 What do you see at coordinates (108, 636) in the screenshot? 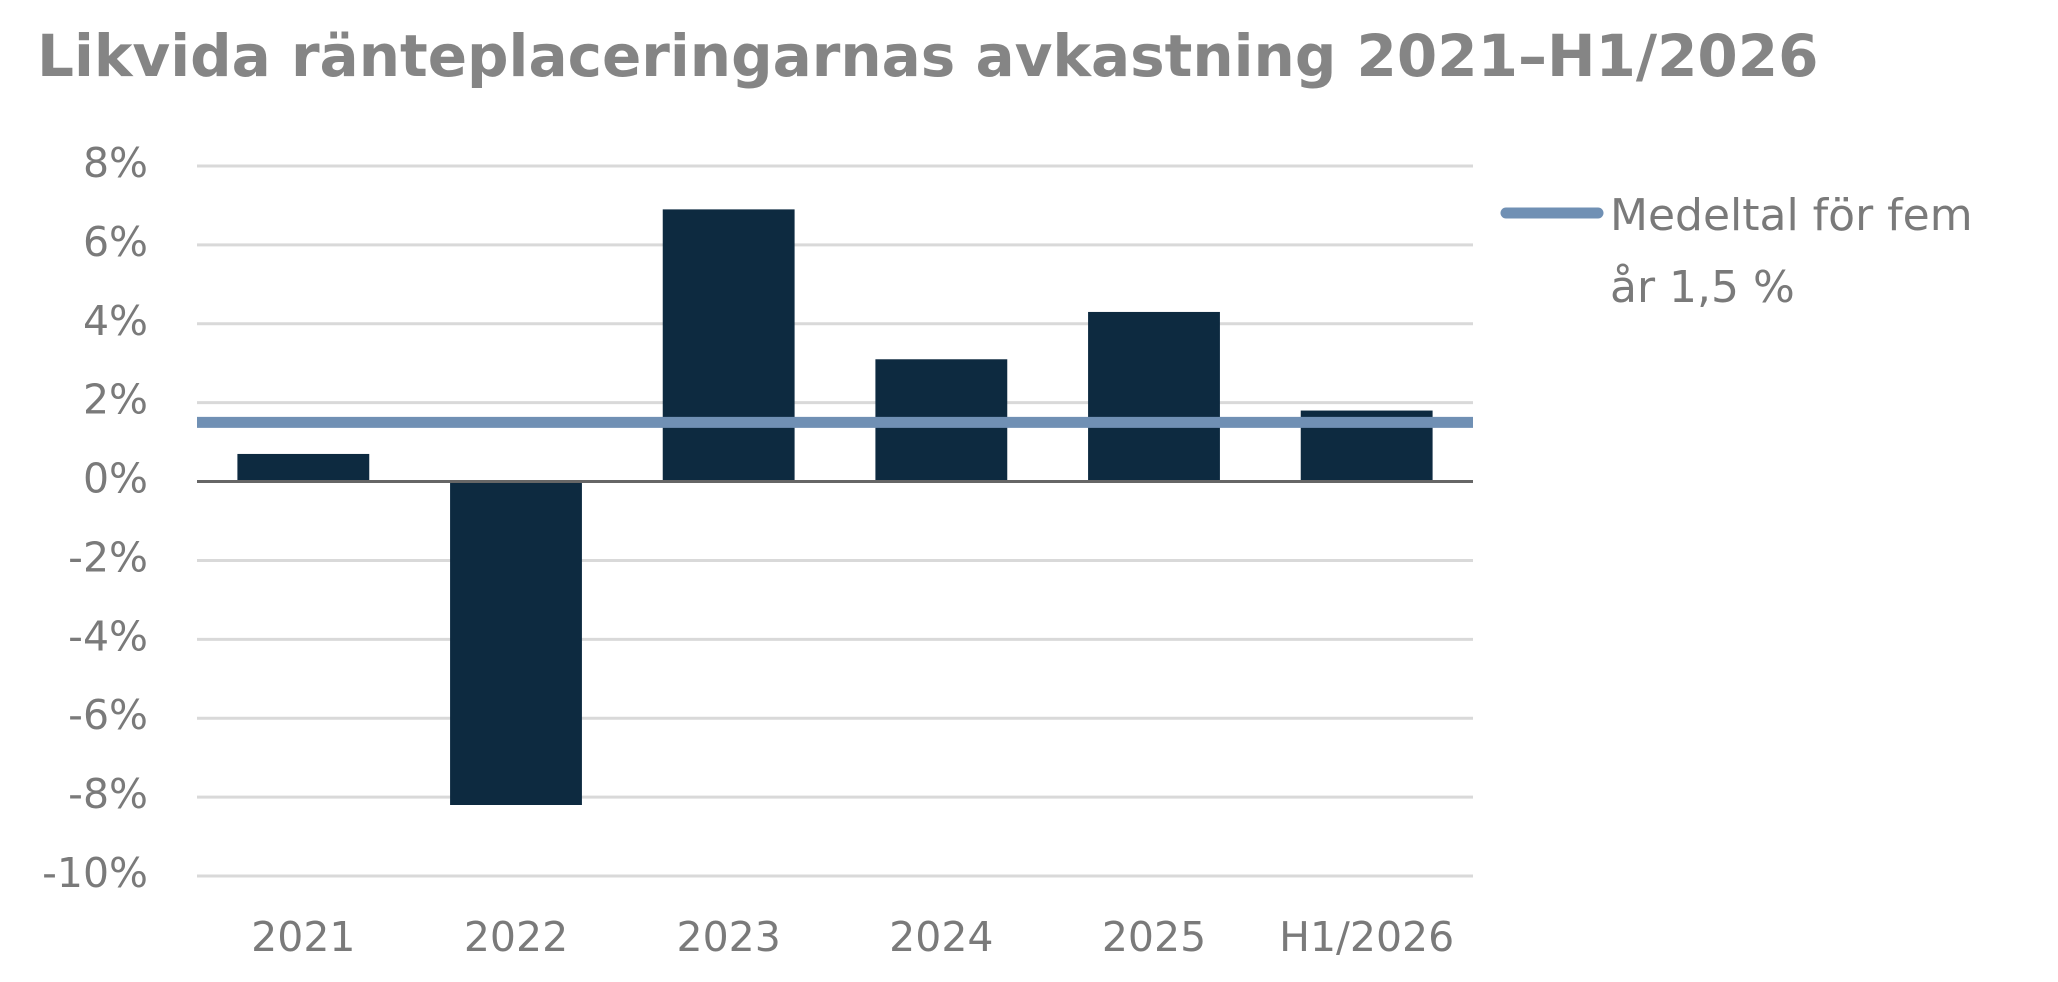
I see `y-tick-label: -4%` at bounding box center [108, 636].